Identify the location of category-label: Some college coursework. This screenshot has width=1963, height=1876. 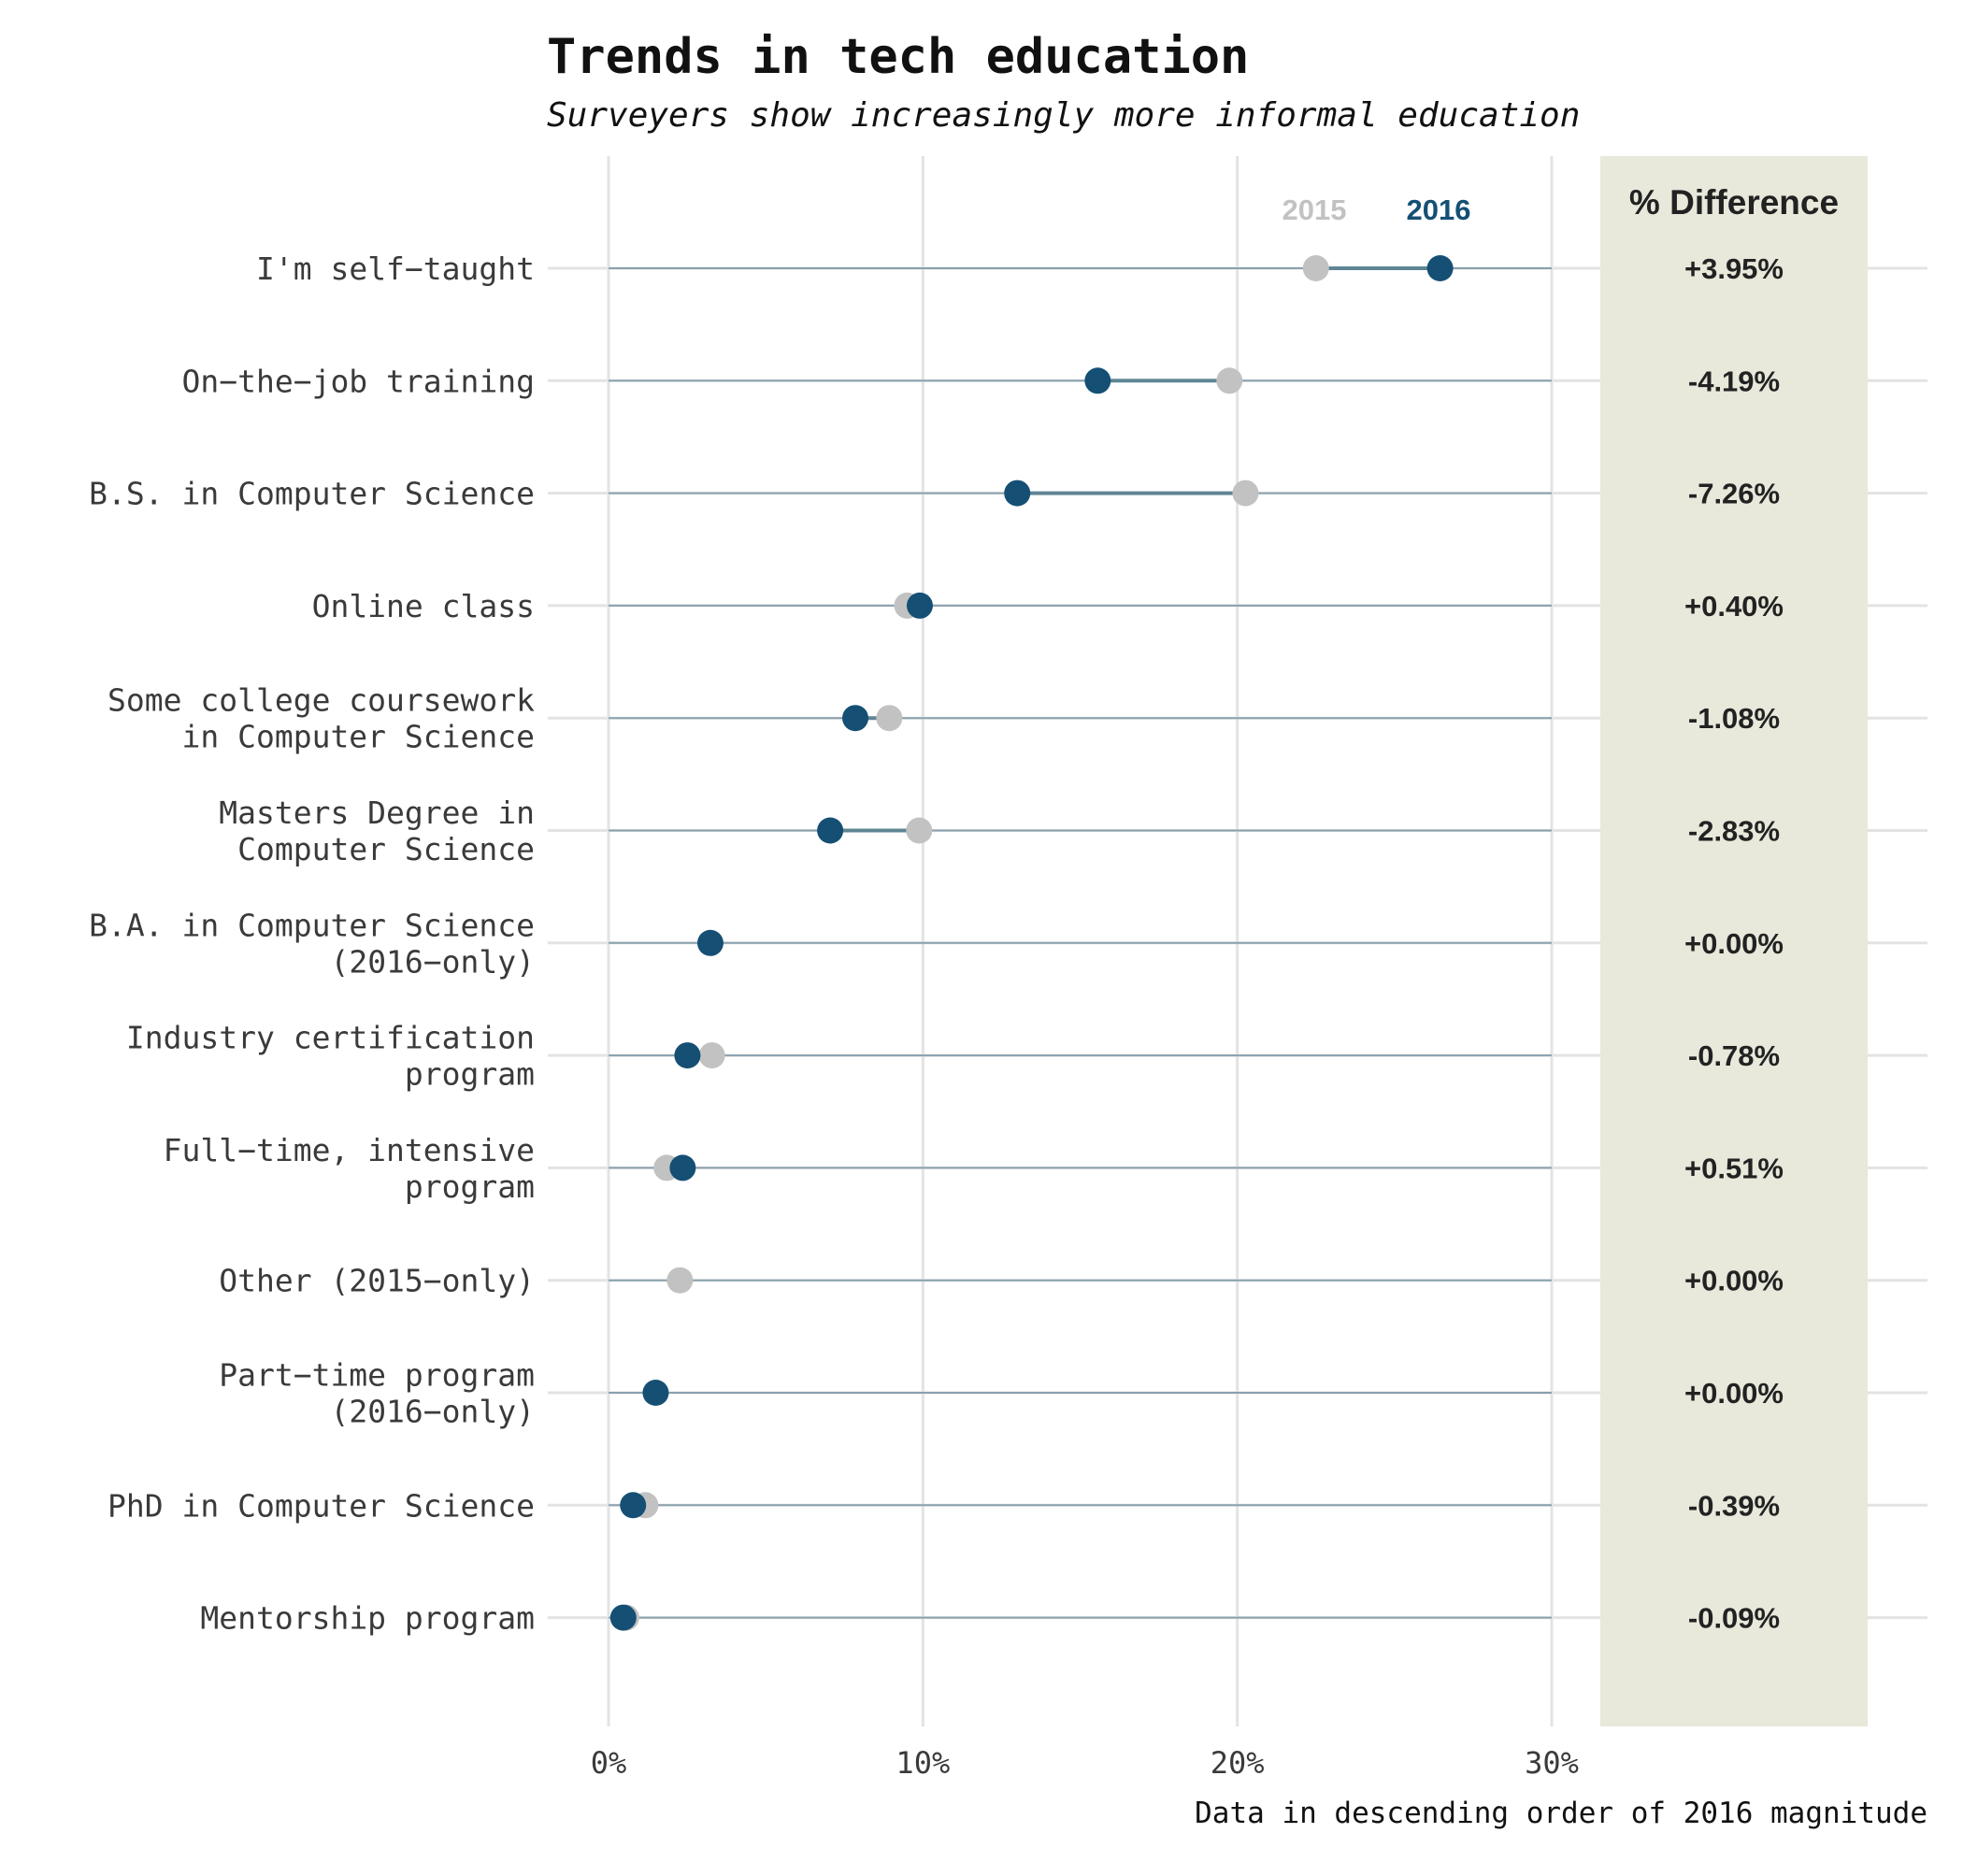
(321, 701).